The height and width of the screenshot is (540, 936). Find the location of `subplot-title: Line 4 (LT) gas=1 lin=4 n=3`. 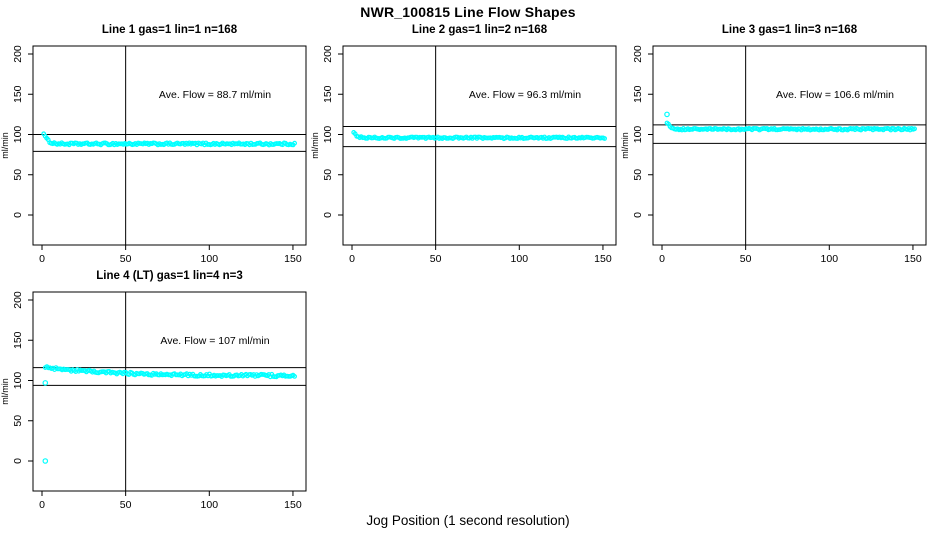

subplot-title: Line 4 (LT) gas=1 lin=4 n=3 is located at coordinates (169, 276).